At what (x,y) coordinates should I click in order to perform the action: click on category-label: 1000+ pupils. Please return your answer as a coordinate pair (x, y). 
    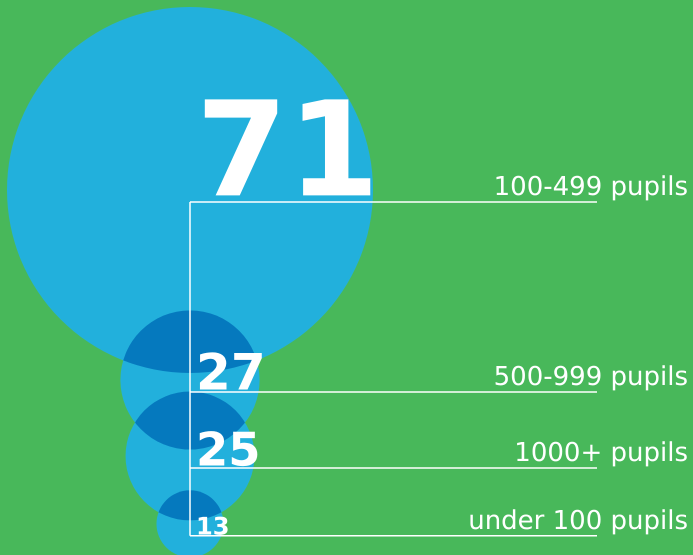
    Looking at the image, I should click on (601, 453).